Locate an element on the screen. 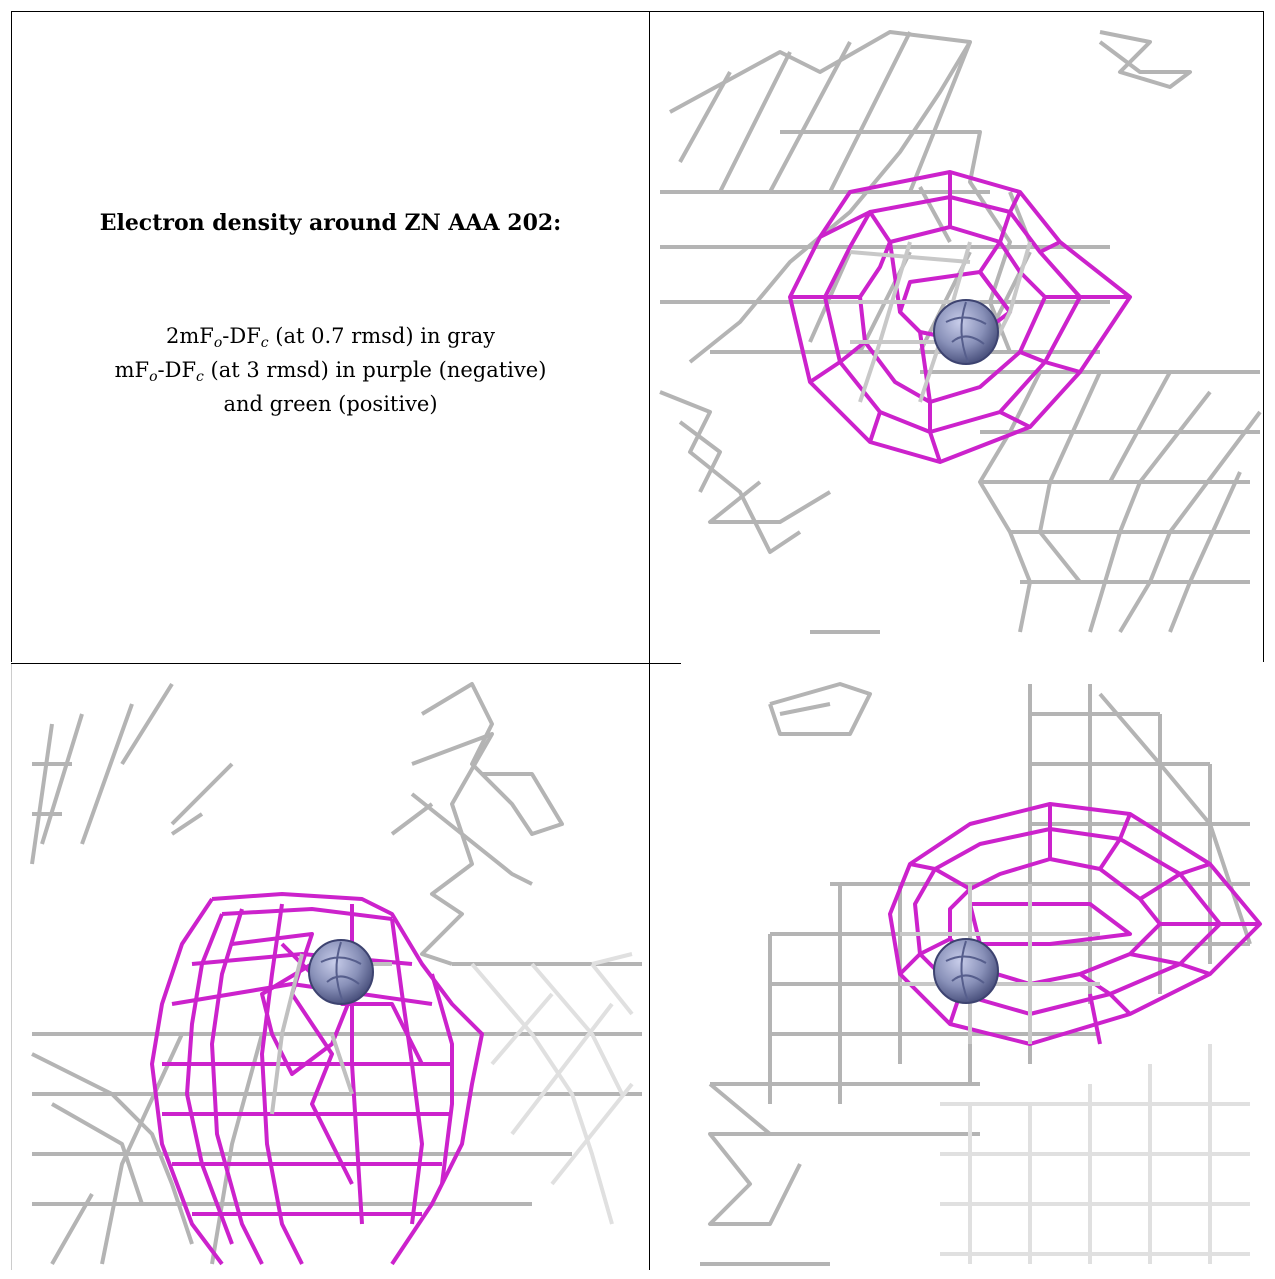 This screenshot has height=1279, width=1275. caption-line-2fofc: 2mFo-DFc (at 0.7 rmsd) in gray is located at coordinates (330, 337).